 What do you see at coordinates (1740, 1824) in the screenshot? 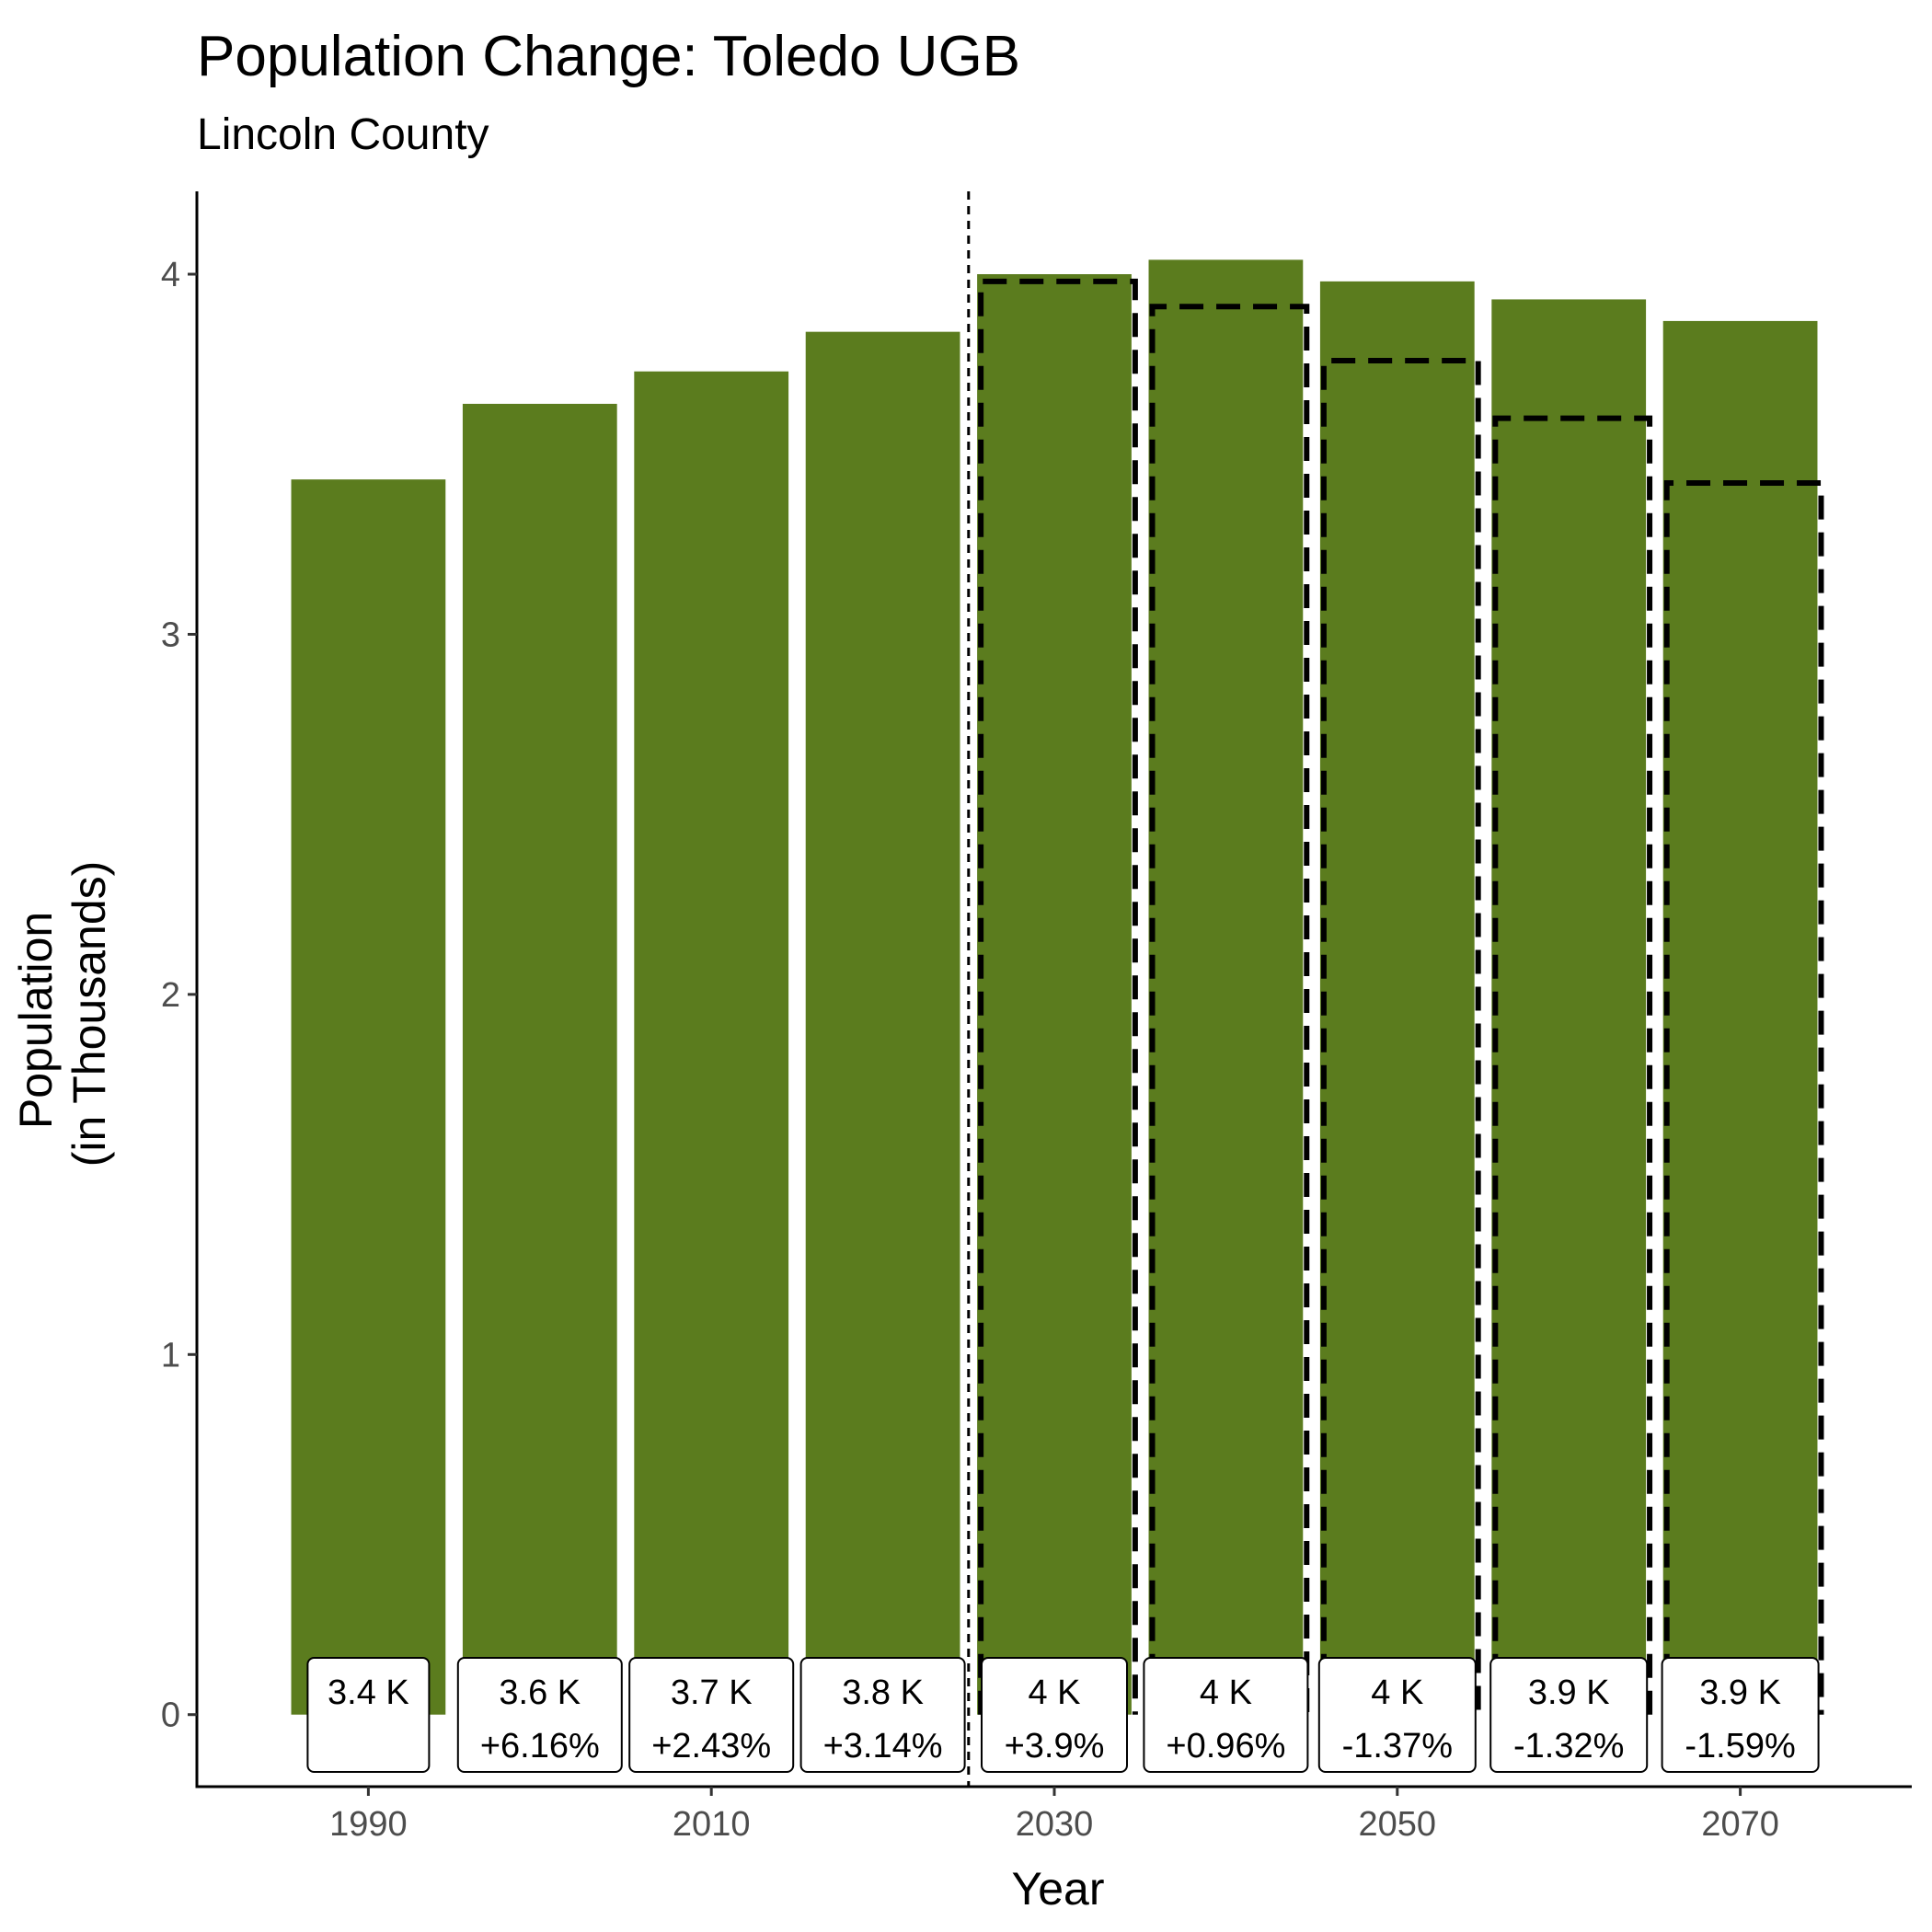
I see `x-tick-label-2070: 2070` at bounding box center [1740, 1824].